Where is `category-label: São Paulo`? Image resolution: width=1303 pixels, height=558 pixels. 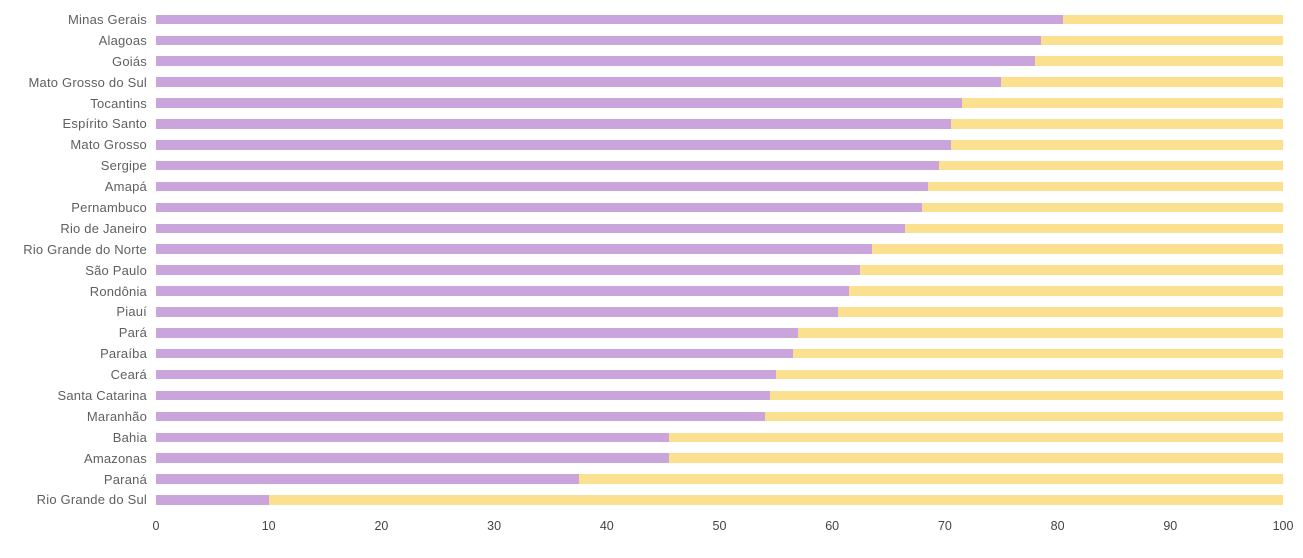
category-label: São Paulo is located at coordinates (116, 270).